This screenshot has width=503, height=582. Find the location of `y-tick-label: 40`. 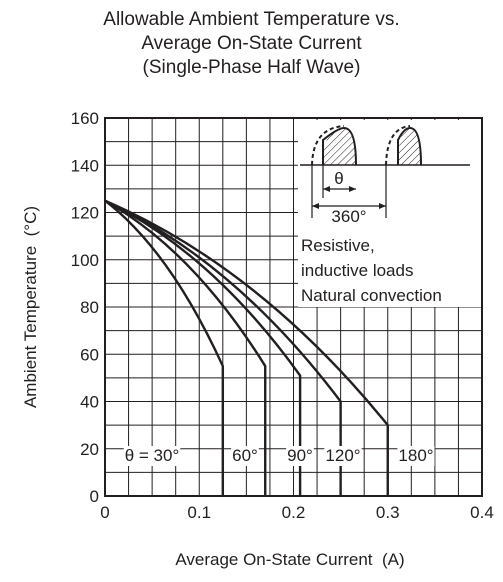

y-tick-label: 40 is located at coordinates (89, 402).